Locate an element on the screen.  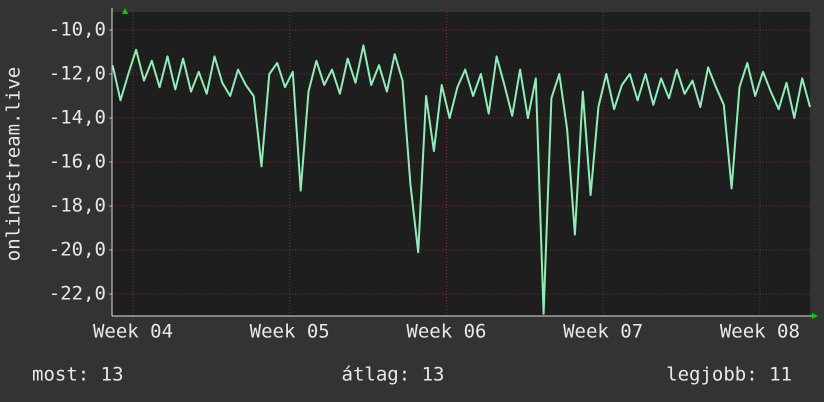
x-axis-arrow is located at coordinates (815, 316).